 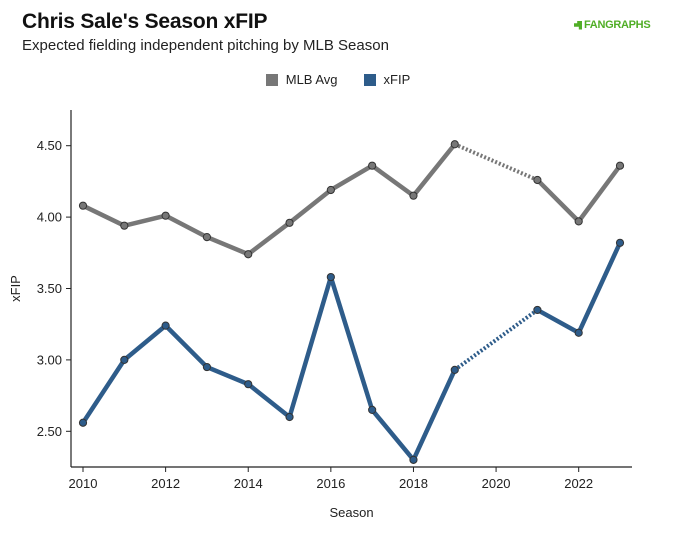 I want to click on fangraphs-logo: FANGRAPHS, so click(x=612, y=25).